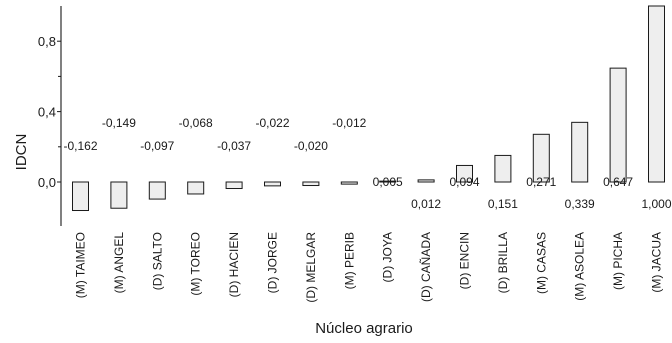 This screenshot has width=672, height=343. Describe the element at coordinates (47, 182) in the screenshot. I see `y-tick-label: 0,0` at that location.